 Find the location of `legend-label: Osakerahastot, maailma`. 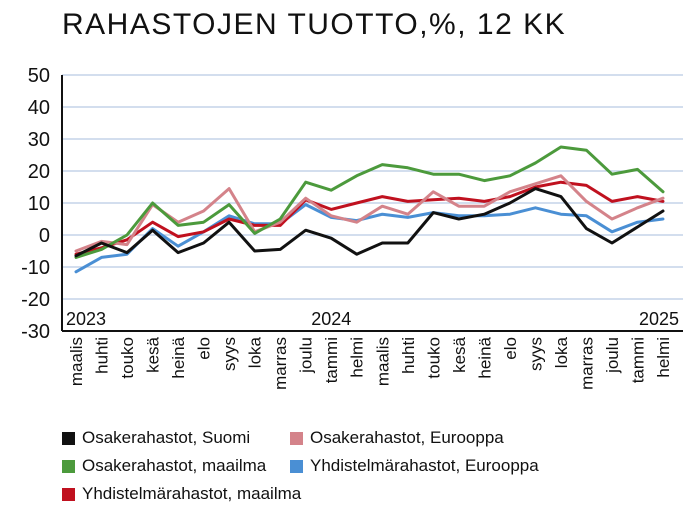

legend-label: Osakerahastot, maailma is located at coordinates (174, 465).